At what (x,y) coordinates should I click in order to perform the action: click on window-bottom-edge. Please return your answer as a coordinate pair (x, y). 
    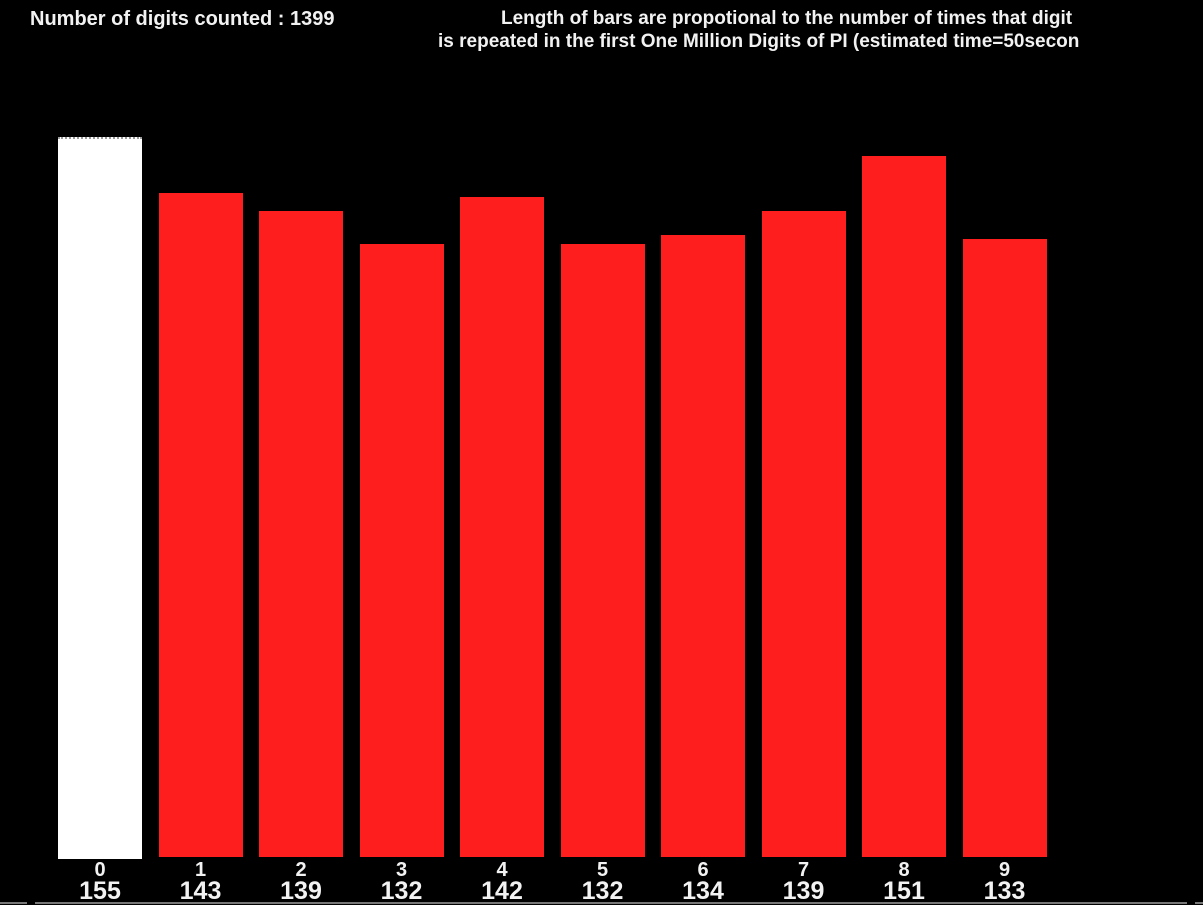
    Looking at the image, I should click on (601, 903).